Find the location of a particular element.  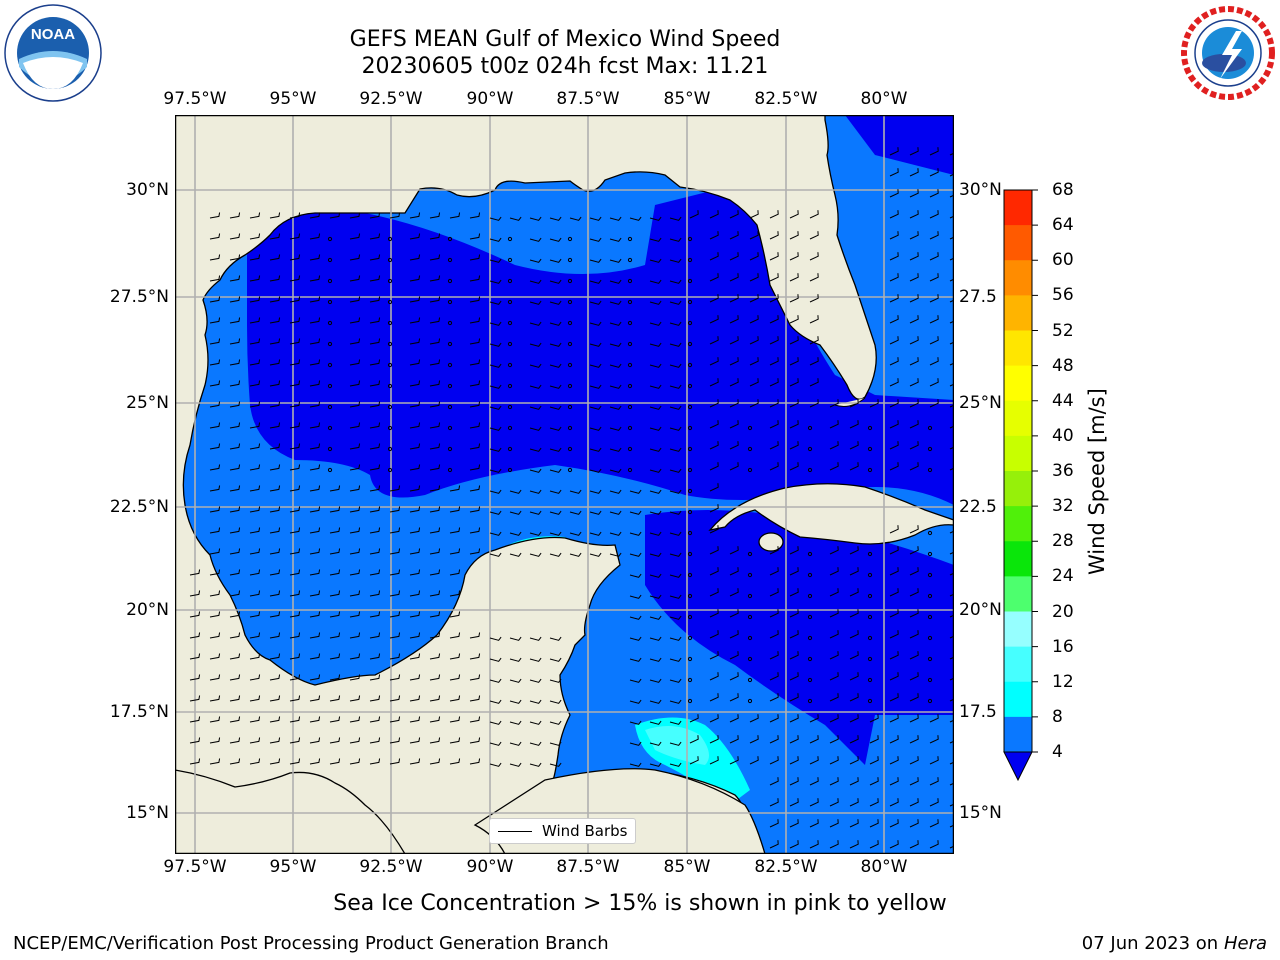

colorbar-label: Wind Speed [m/s] is located at coordinates (1097, 481).